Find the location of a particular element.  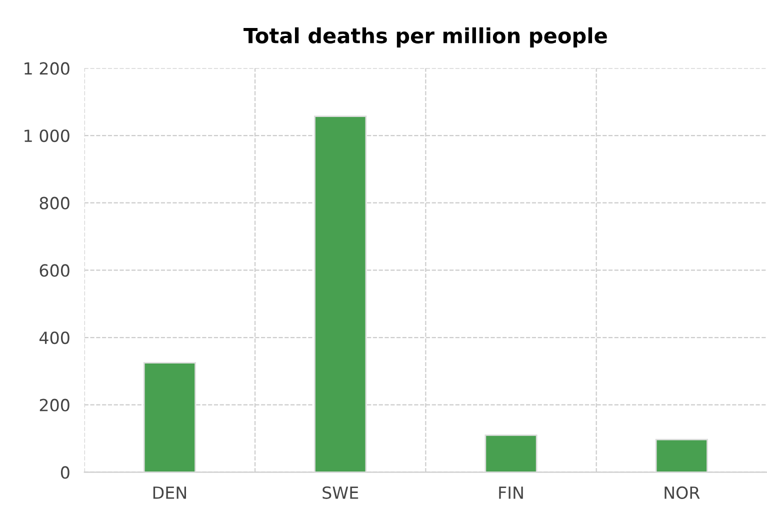

y-tick-label: 400 is located at coordinates (54, 337).